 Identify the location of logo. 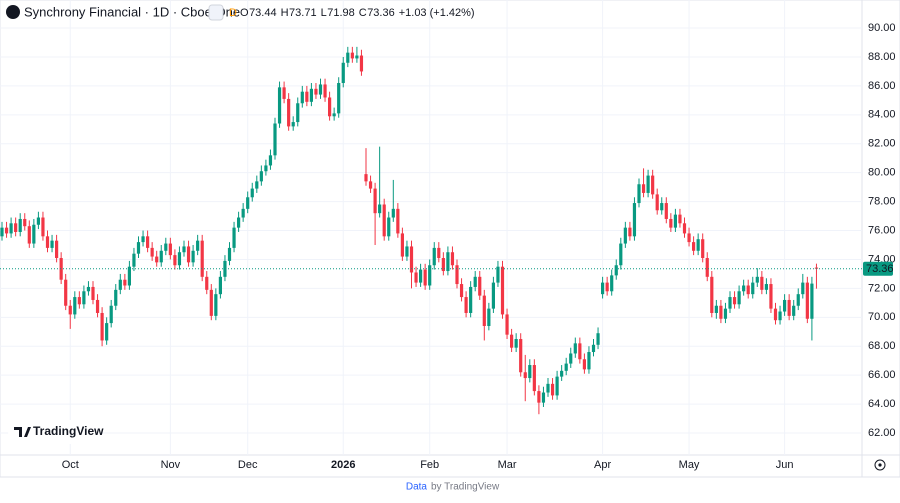
(13, 12).